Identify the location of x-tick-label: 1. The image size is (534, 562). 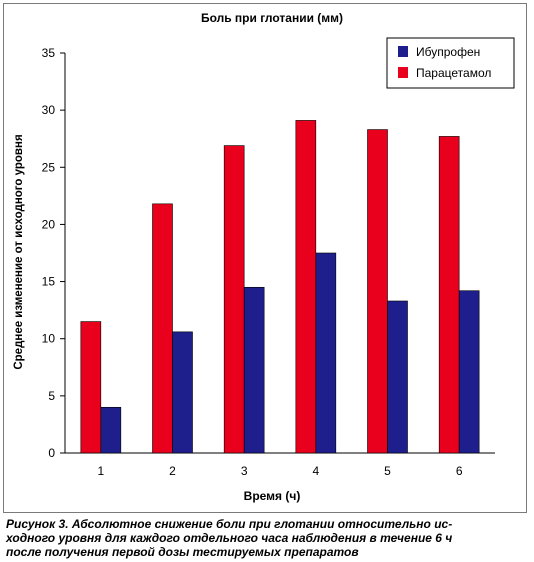
(100, 471).